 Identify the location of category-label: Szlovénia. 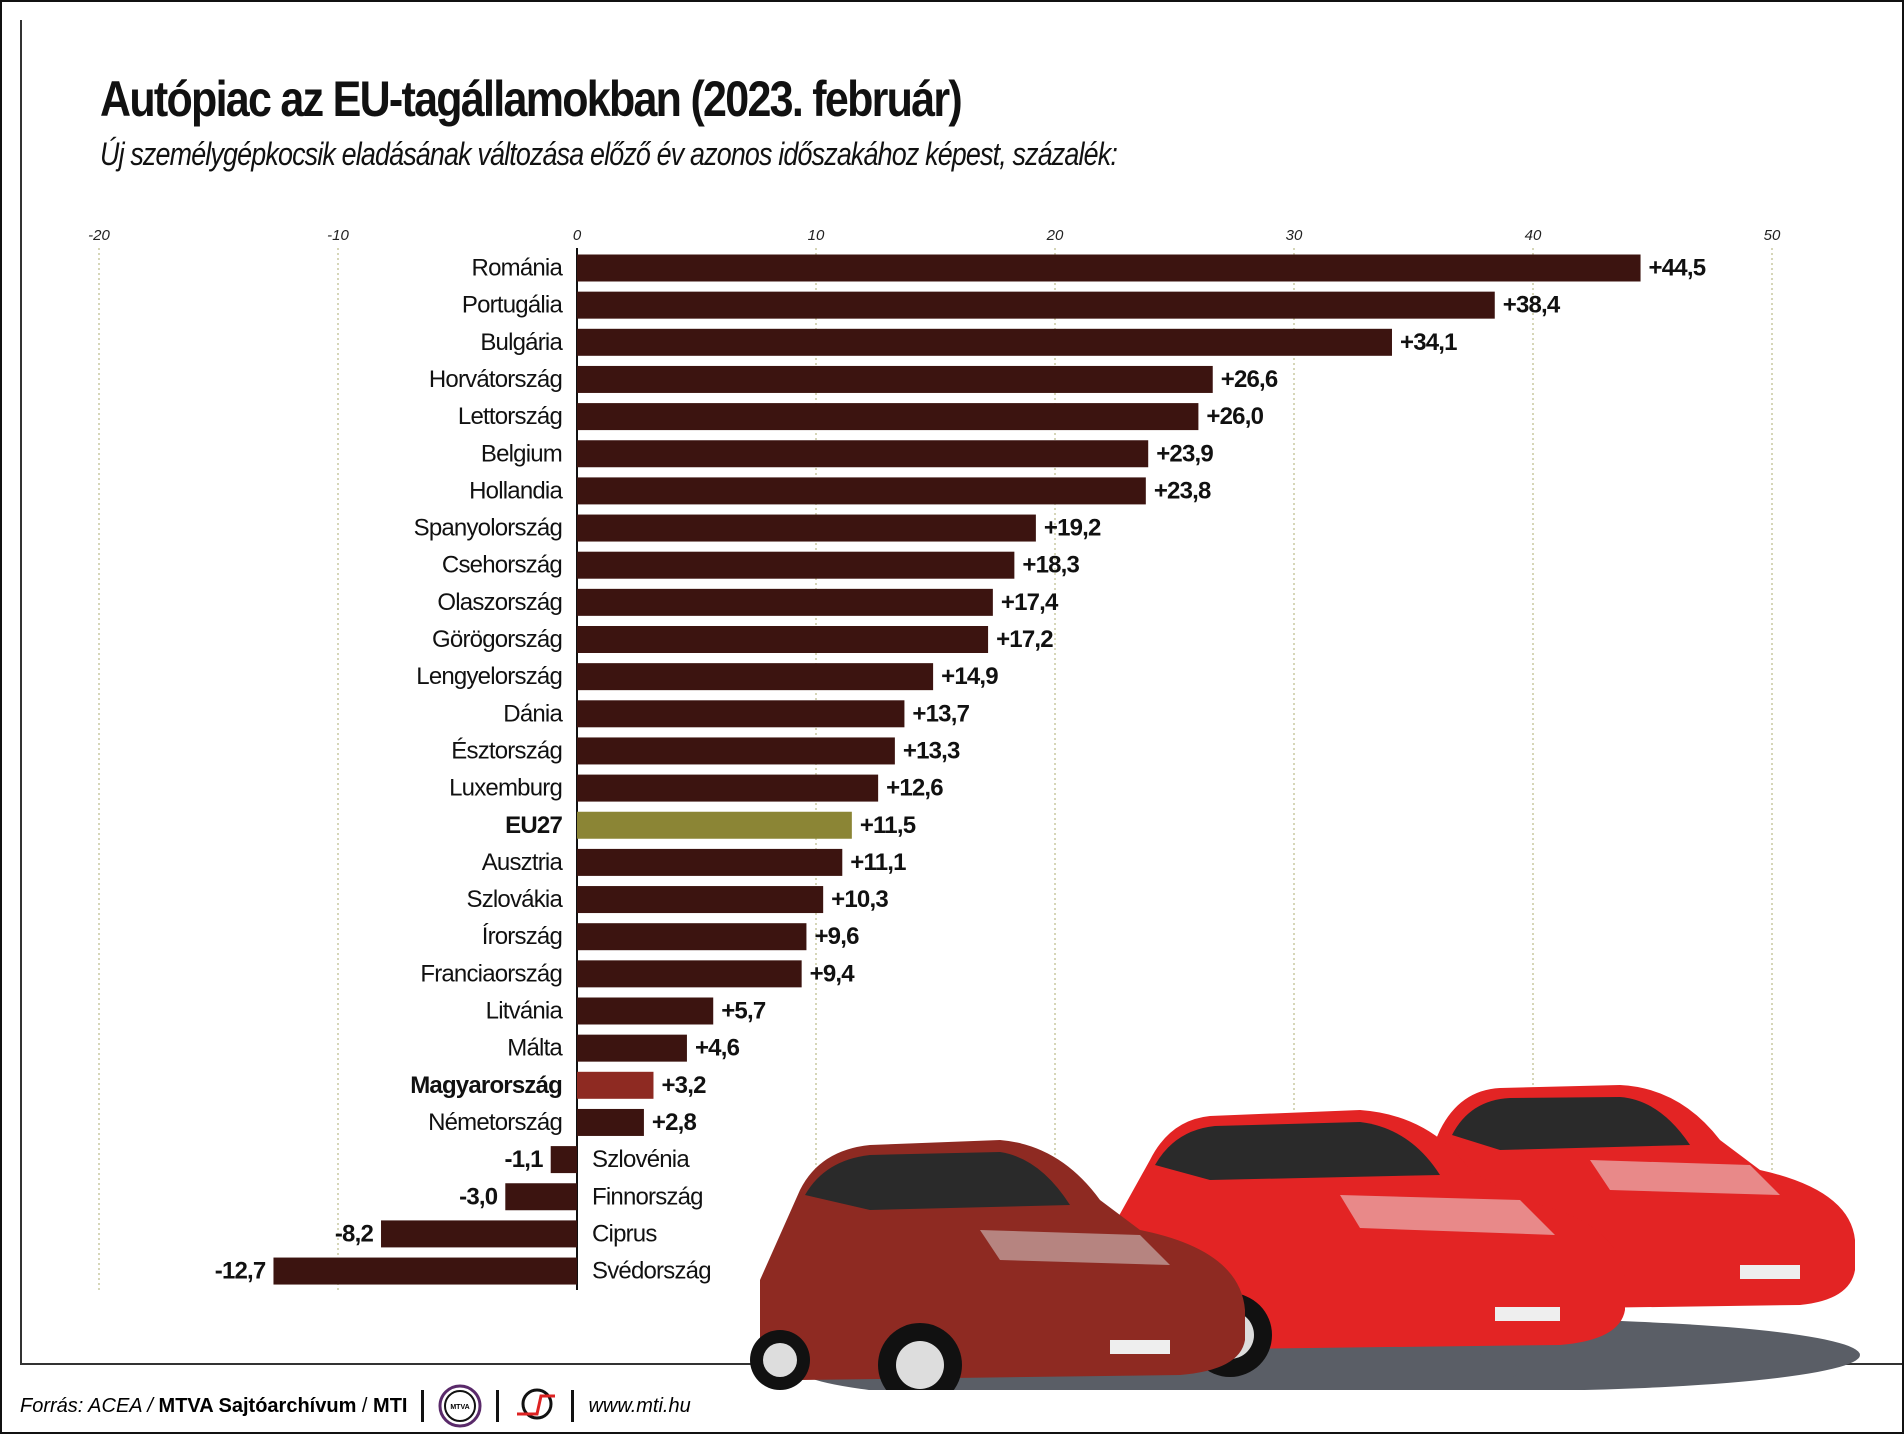
(641, 1159).